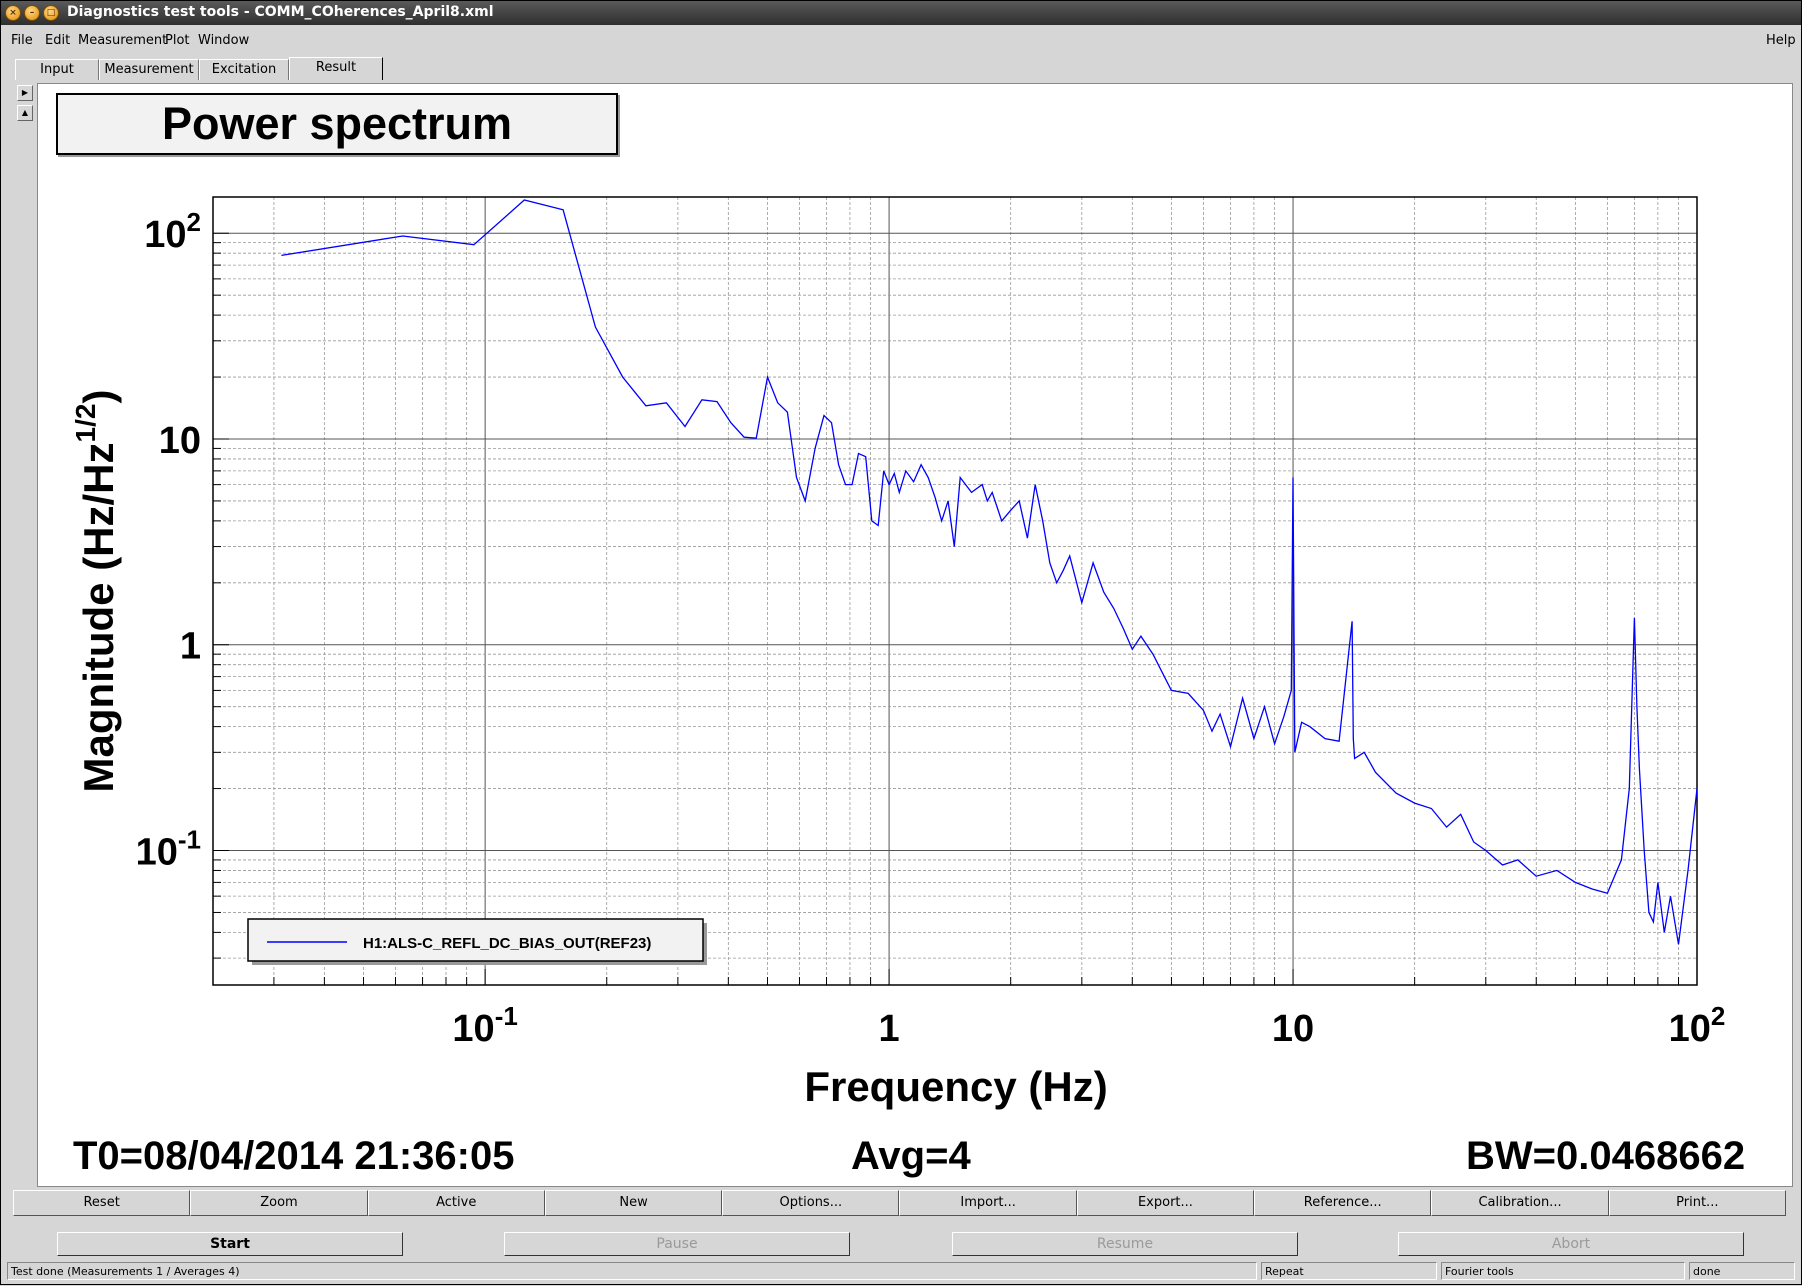 This screenshot has width=1802, height=1286. What do you see at coordinates (1349, 1271) in the screenshot?
I see `status-repeat: Repeat` at bounding box center [1349, 1271].